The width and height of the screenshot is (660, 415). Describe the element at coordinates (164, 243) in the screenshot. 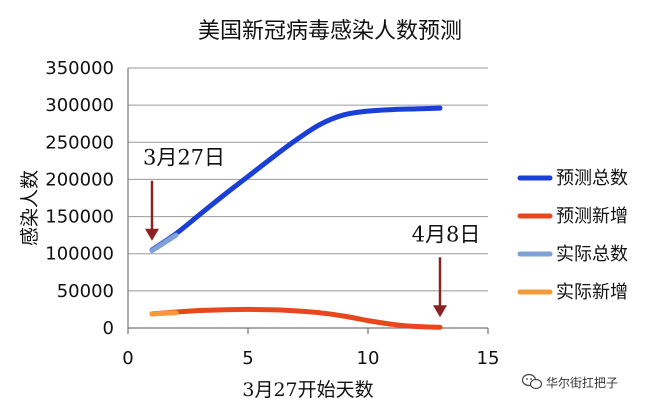

I see `series-line-actual-total` at that location.